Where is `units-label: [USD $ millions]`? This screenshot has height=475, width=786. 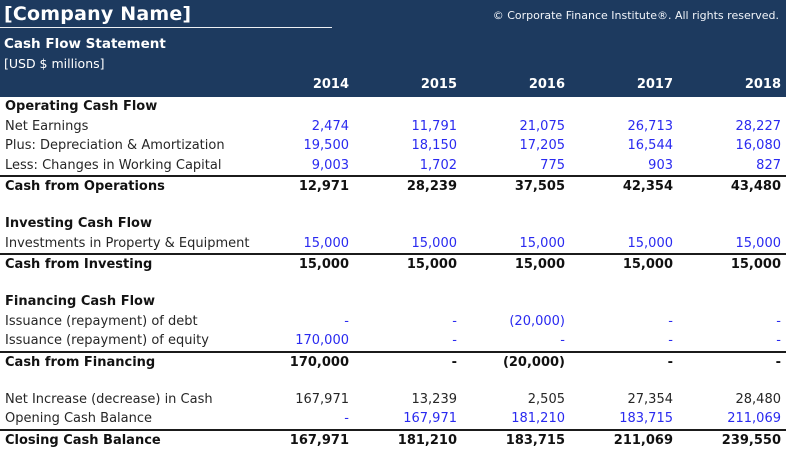
units-label: [USD $ millions] is located at coordinates (54, 63).